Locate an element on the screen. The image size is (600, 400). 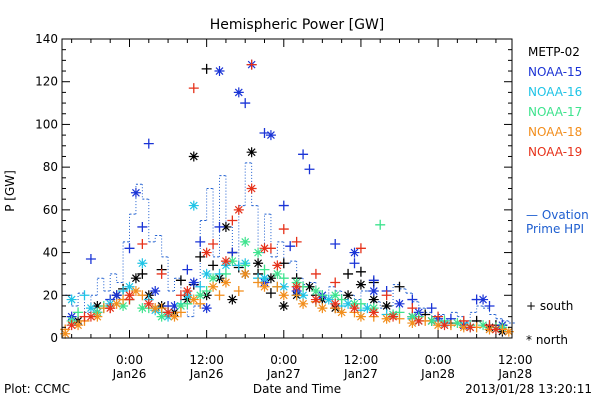
legend-entry-noaa-17: NOAA-17 is located at coordinates (555, 112).